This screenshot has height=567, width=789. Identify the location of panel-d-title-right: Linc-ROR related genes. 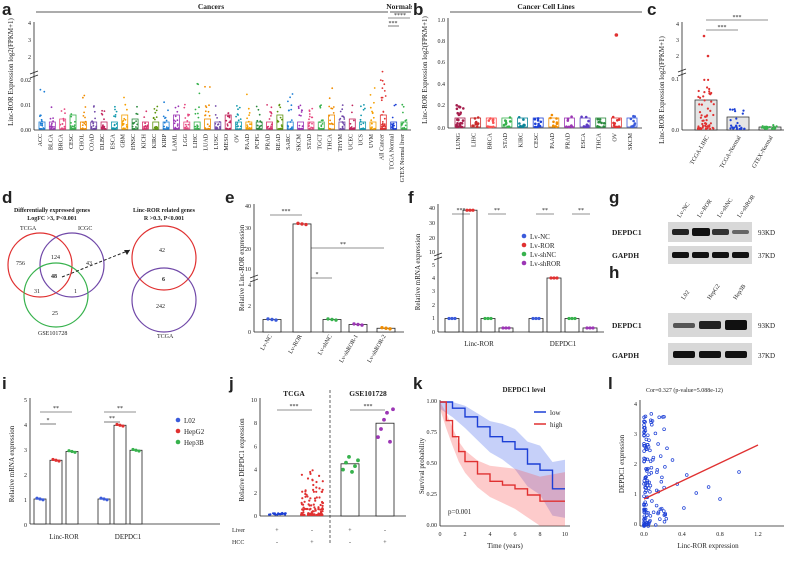
(164, 211).